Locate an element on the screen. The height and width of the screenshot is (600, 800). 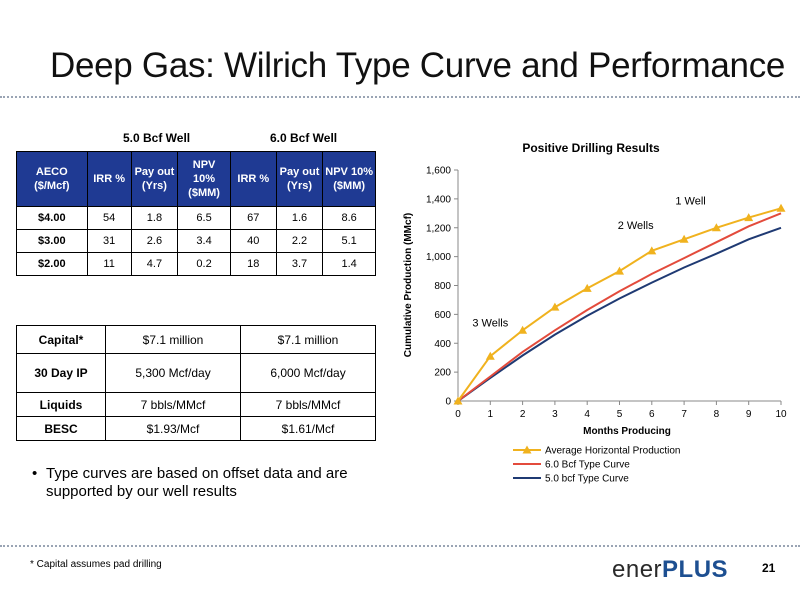
chart-annotation: 1 Well is located at coordinates (690, 202).